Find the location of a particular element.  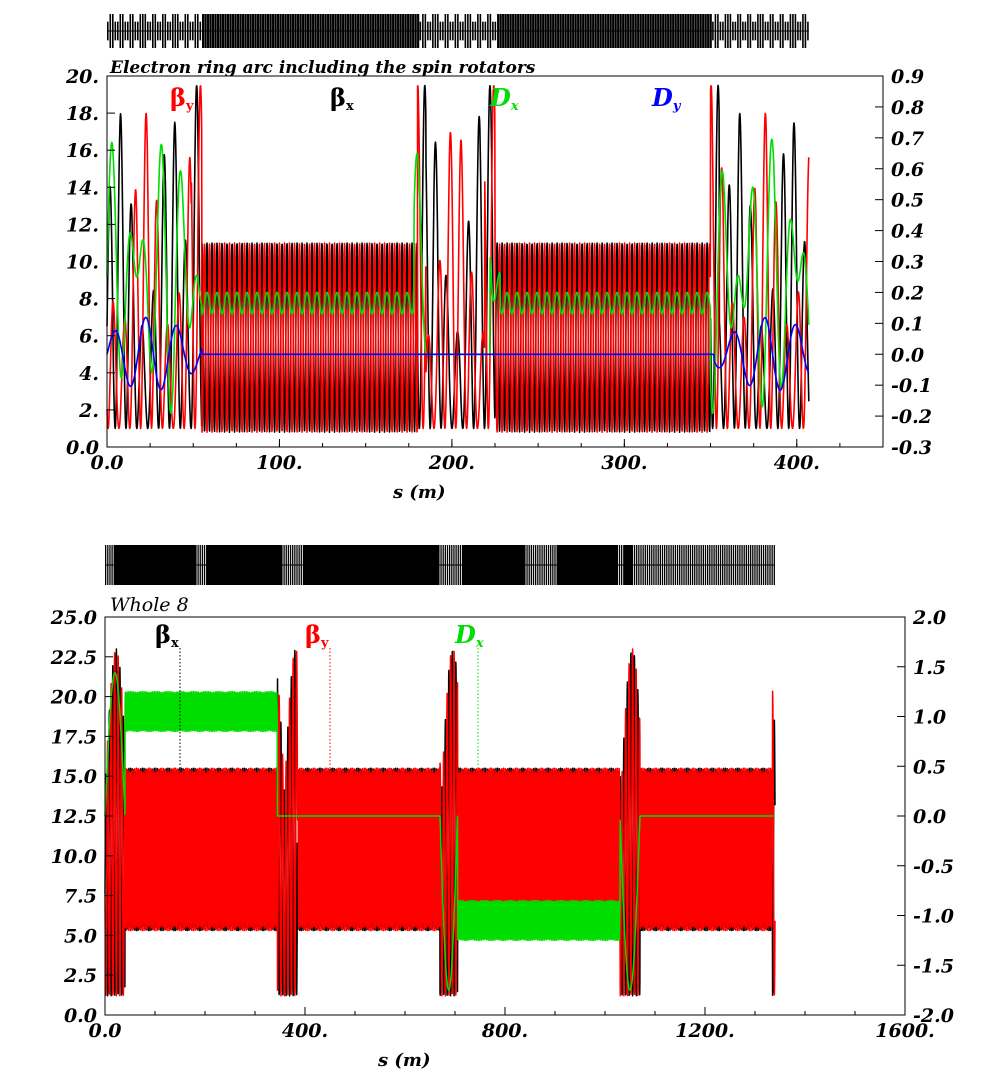

y-left-tick-label: 17.5 is located at coordinates (74, 737).